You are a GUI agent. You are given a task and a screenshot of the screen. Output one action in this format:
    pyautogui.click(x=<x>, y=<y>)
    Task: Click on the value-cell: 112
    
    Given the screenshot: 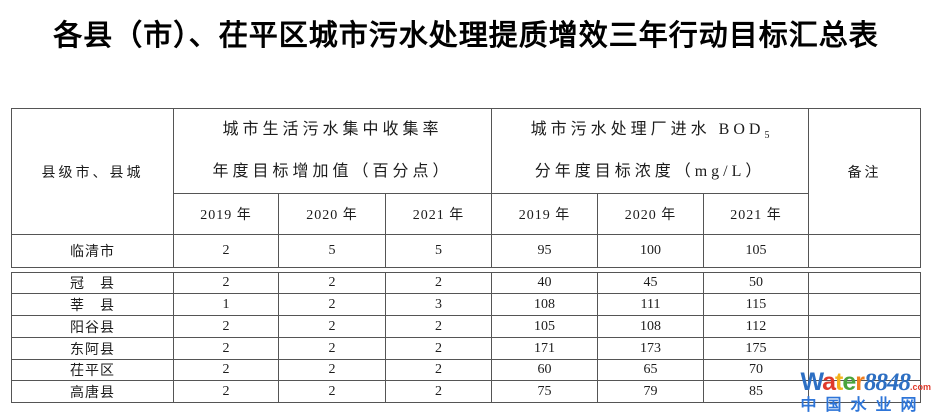 What is the action you would take?
    pyautogui.click(x=756, y=326)
    